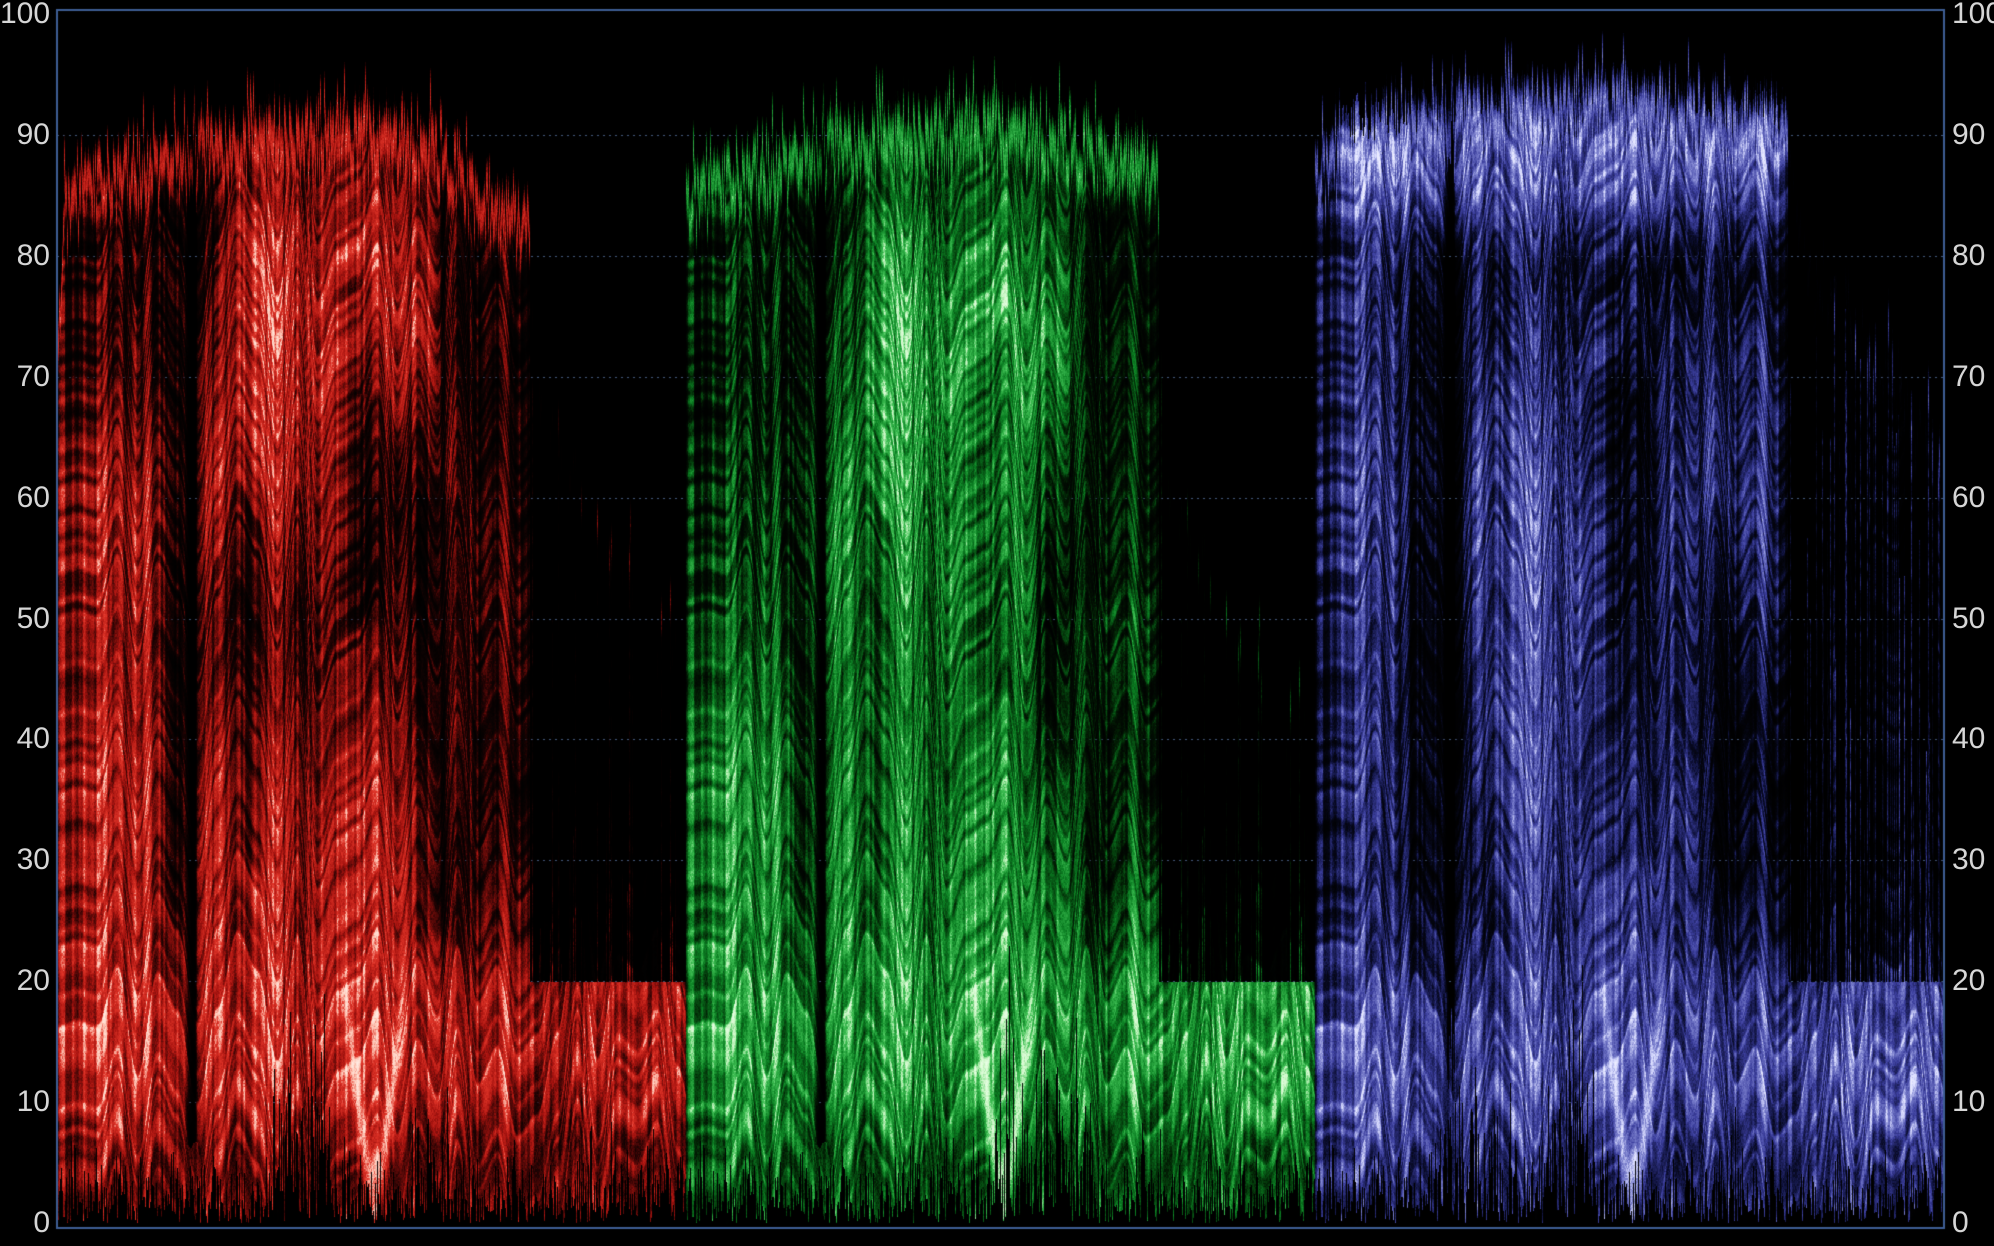 This screenshot has width=1994, height=1246. What do you see at coordinates (1969, 738) in the screenshot?
I see `y-tick-label-right-40: 40` at bounding box center [1969, 738].